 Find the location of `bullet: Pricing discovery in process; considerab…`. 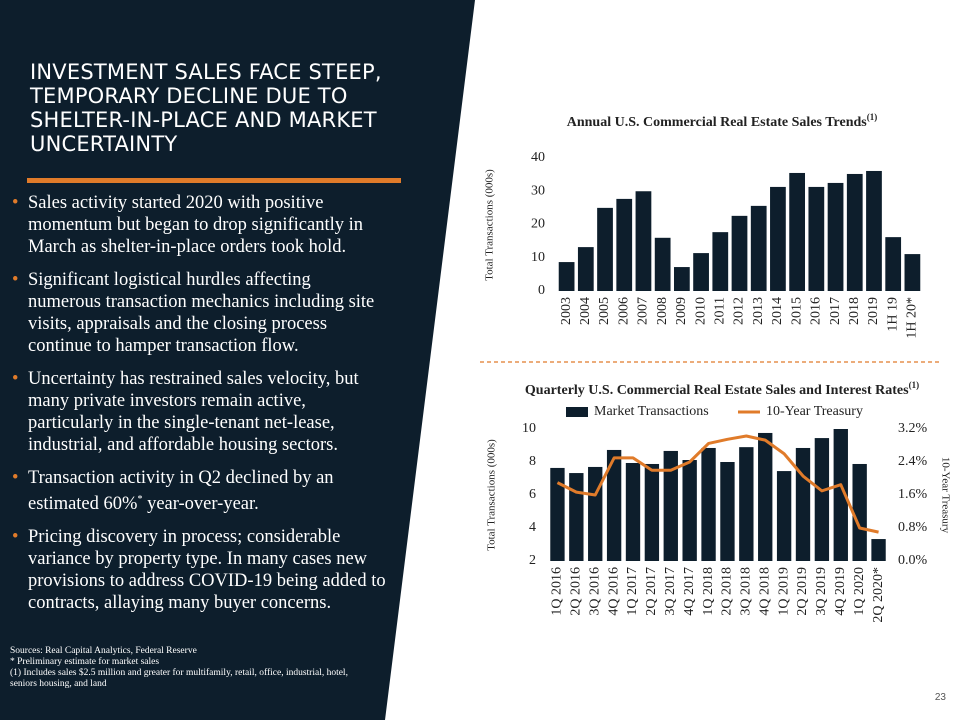

bullet: Pricing discovery in process; considerab… is located at coordinates (199, 570).